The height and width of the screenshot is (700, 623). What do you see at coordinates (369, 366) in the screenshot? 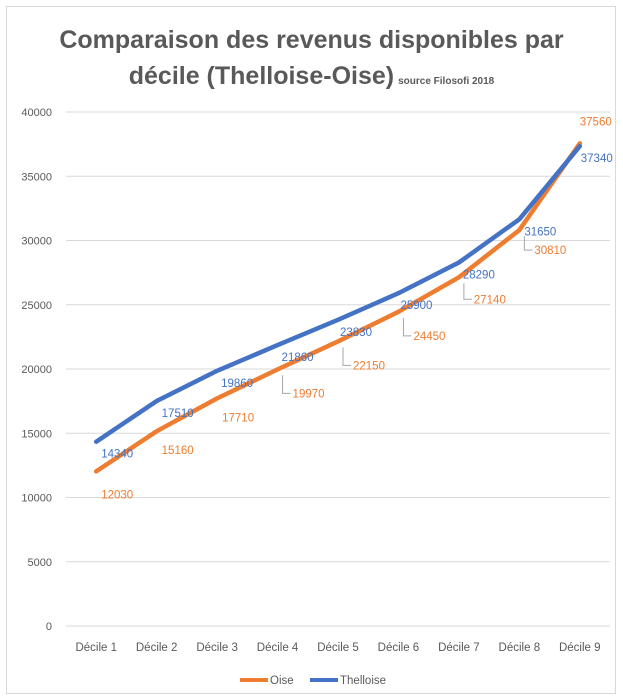
I see `data-label-oise: 22150` at bounding box center [369, 366].